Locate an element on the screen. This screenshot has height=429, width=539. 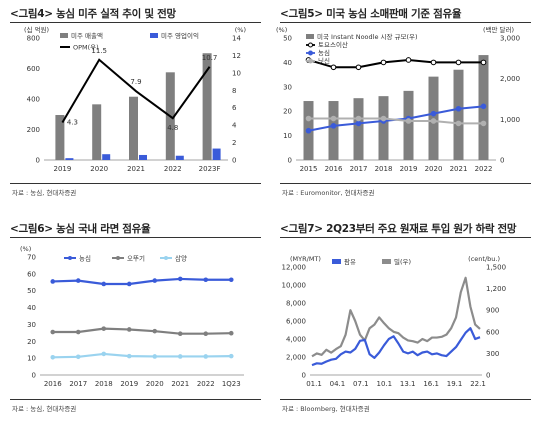
y-tick-label-right: 2,000 is located at coordinates (510, 79).